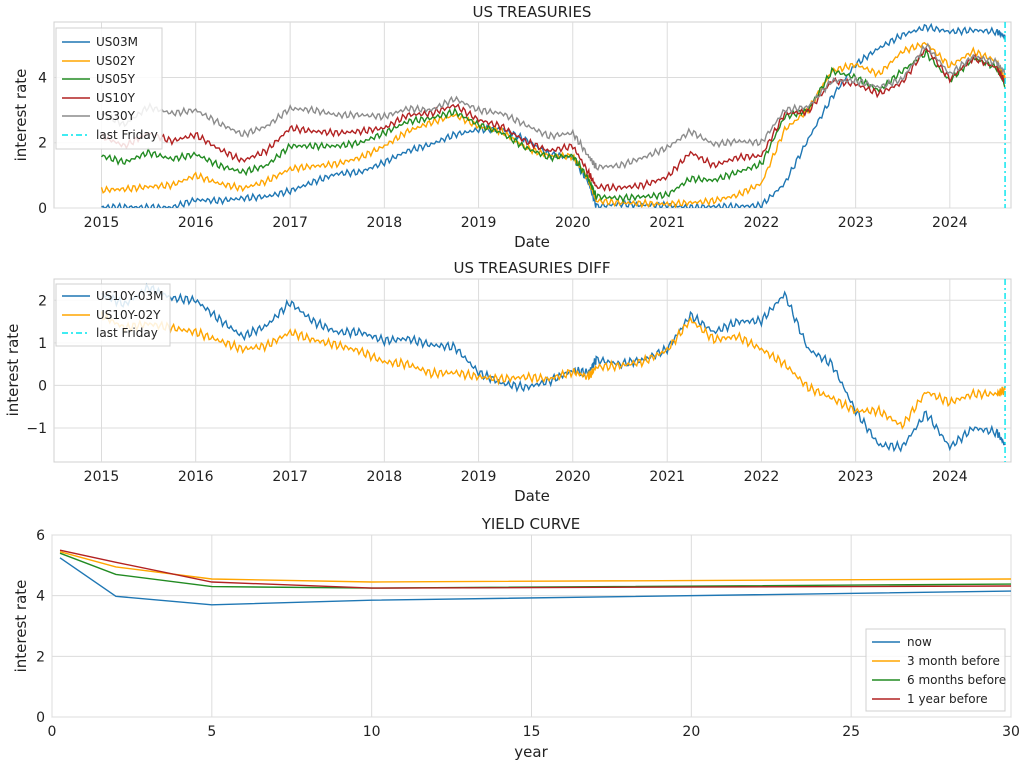 The width and height of the screenshot is (1024, 766). What do you see at coordinates (130, 296) in the screenshot?
I see `legend-label: US10Y-03M` at bounding box center [130, 296].